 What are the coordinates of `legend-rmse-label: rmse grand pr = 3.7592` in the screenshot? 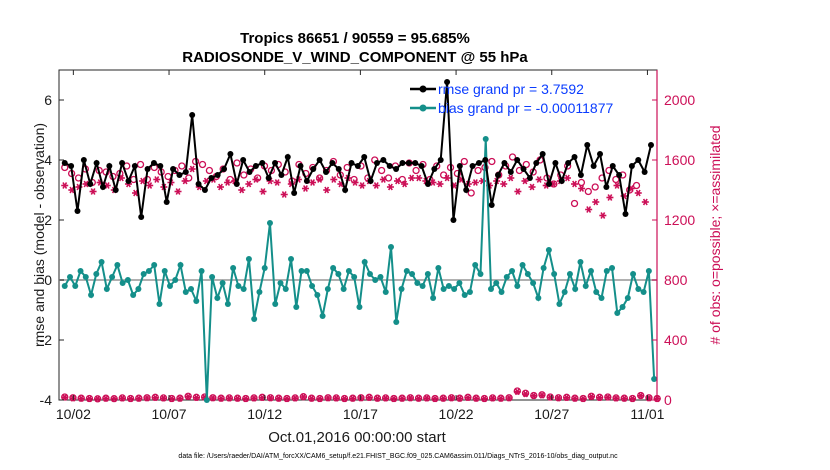 It's located at (511, 89).